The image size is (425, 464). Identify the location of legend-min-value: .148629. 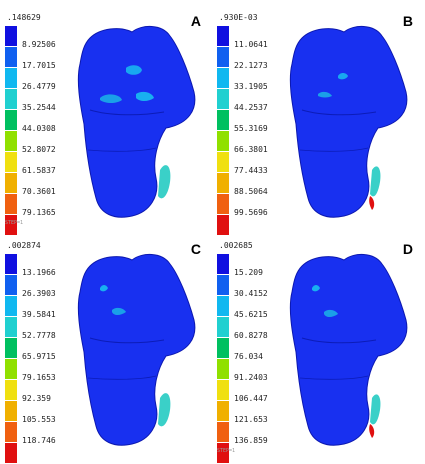
(24, 17).